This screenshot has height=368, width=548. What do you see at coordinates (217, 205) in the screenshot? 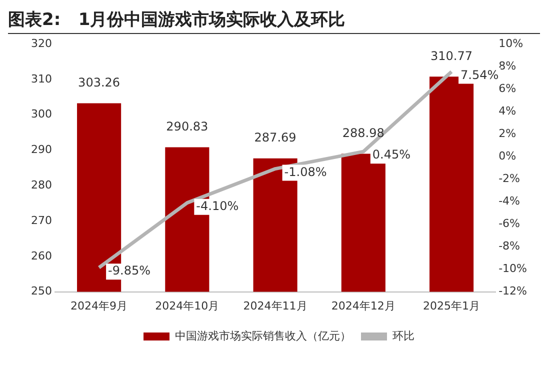
I see `data-label: -4.10%` at bounding box center [217, 205].